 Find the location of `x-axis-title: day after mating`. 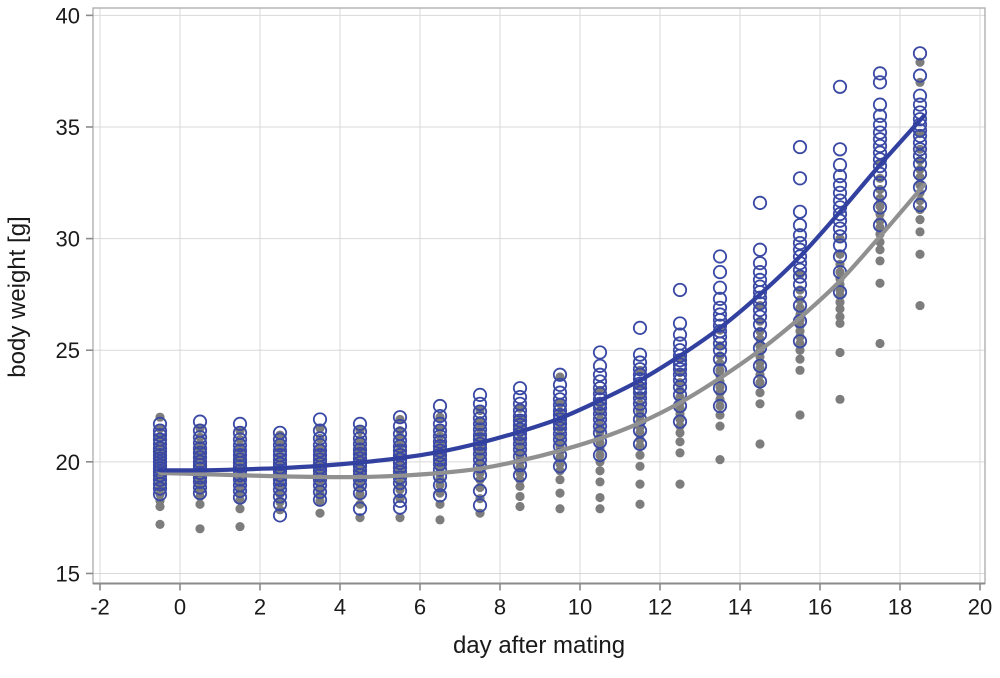

x-axis-title: day after mating is located at coordinates (539, 645).